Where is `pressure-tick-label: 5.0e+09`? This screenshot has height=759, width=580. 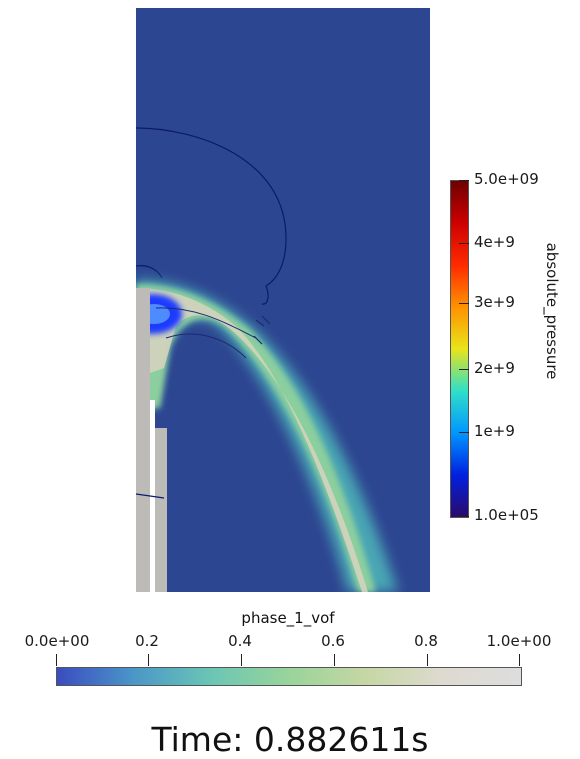
pressure-tick-label: 5.0e+09 is located at coordinates (506, 179).